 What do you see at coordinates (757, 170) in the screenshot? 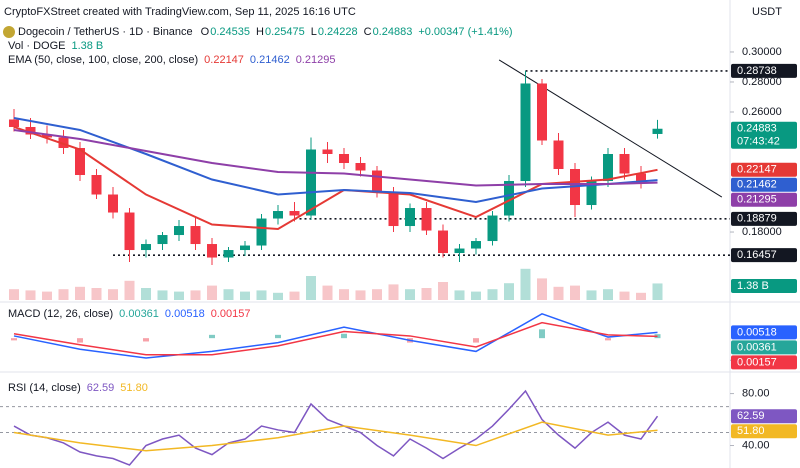
I see `ema-tag: 0.22147` at bounding box center [757, 170].